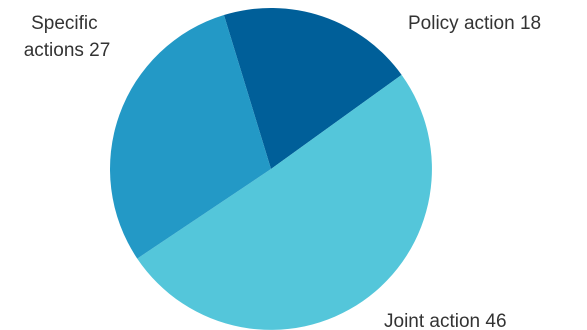 Image resolution: width=587 pixels, height=330 pixels. What do you see at coordinates (64, 23) in the screenshot?
I see `label-specific-actions-line1: Specific` at bounding box center [64, 23].